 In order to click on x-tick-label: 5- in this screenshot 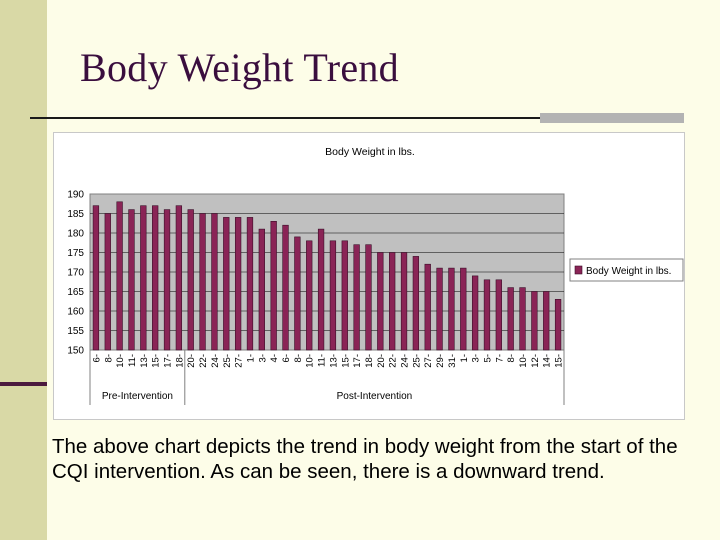, I will do `click(487, 358)`.